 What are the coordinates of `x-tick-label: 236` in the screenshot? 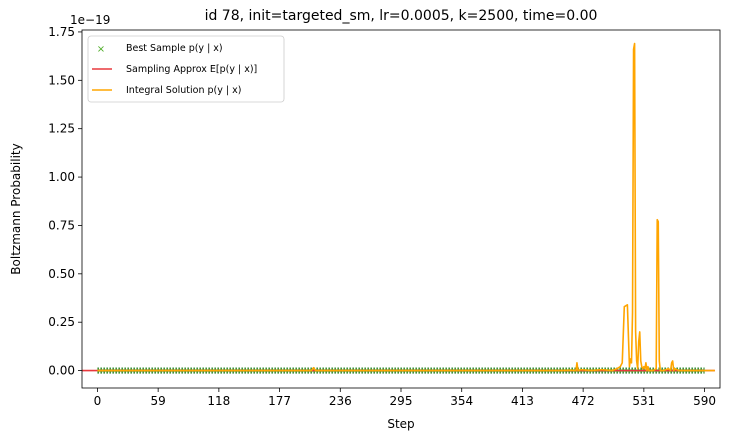 It's located at (340, 401).